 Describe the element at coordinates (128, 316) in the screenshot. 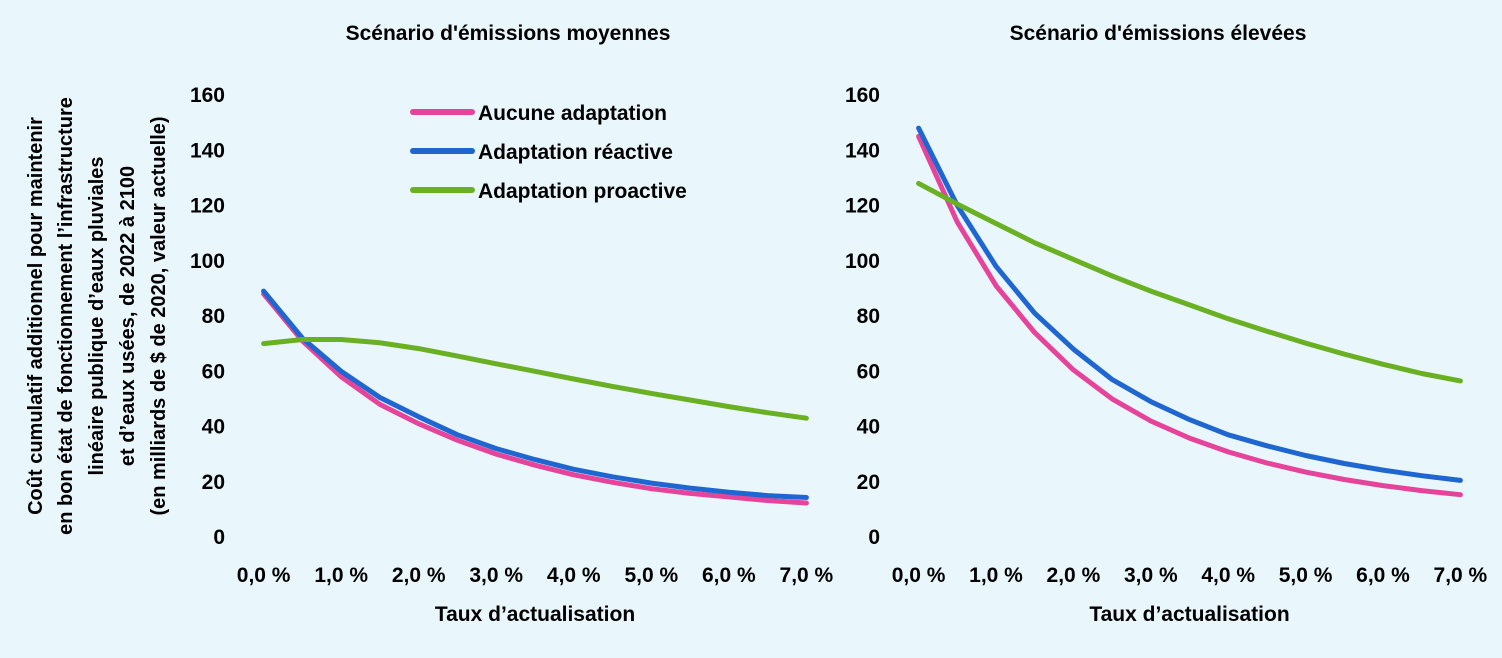

I see `ylabel-line-4: et d’eaux usées, de 2022 à 2100` at that location.